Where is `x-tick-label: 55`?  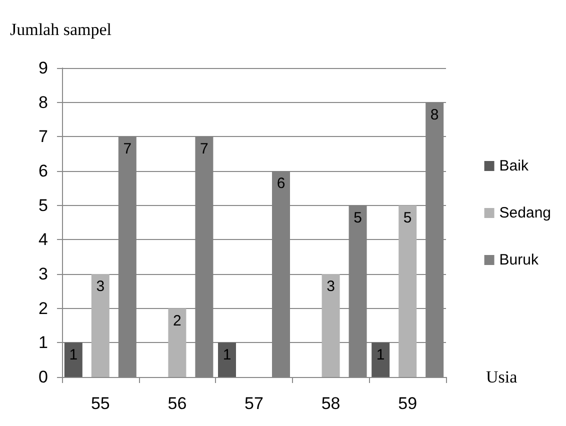 x-tick-label: 55 is located at coordinates (100, 403).